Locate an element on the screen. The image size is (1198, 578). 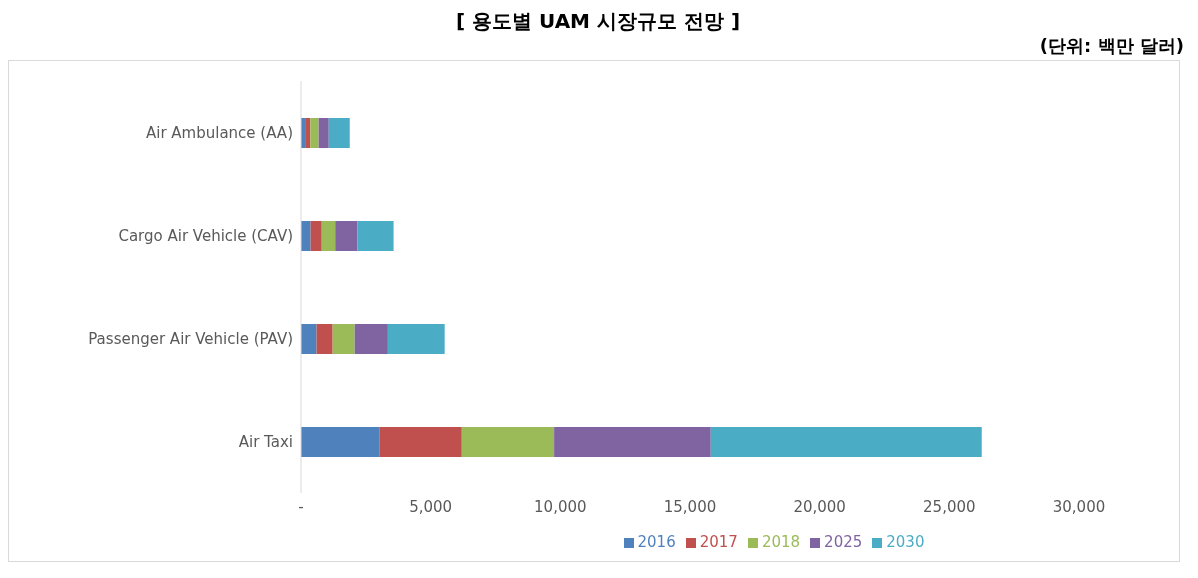
y-tick-label: Air Taxi is located at coordinates (265, 441).